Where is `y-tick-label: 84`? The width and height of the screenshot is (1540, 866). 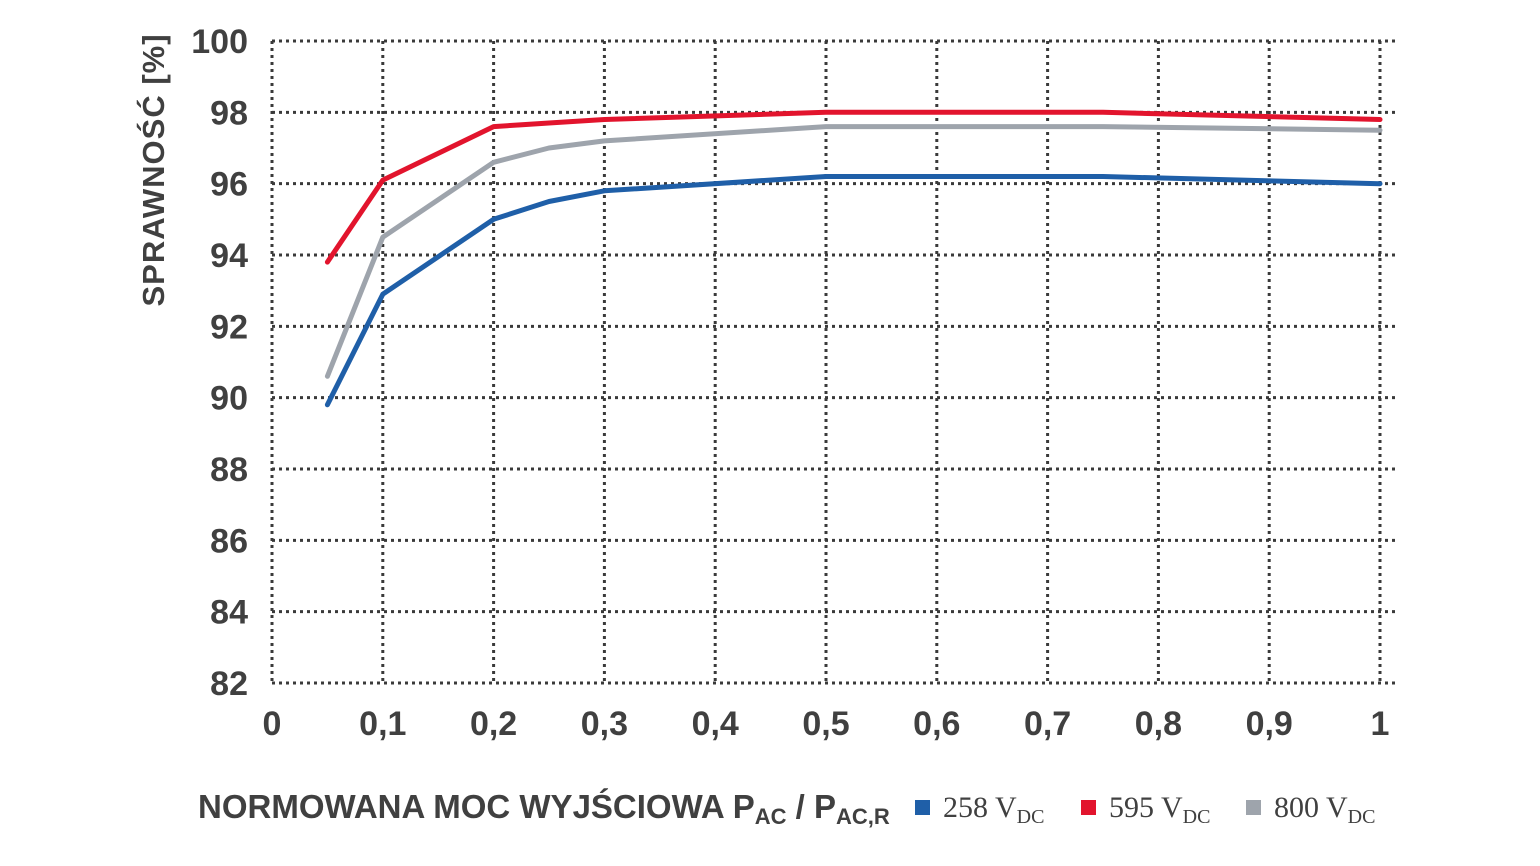 y-tick-label: 84 is located at coordinates (229, 613).